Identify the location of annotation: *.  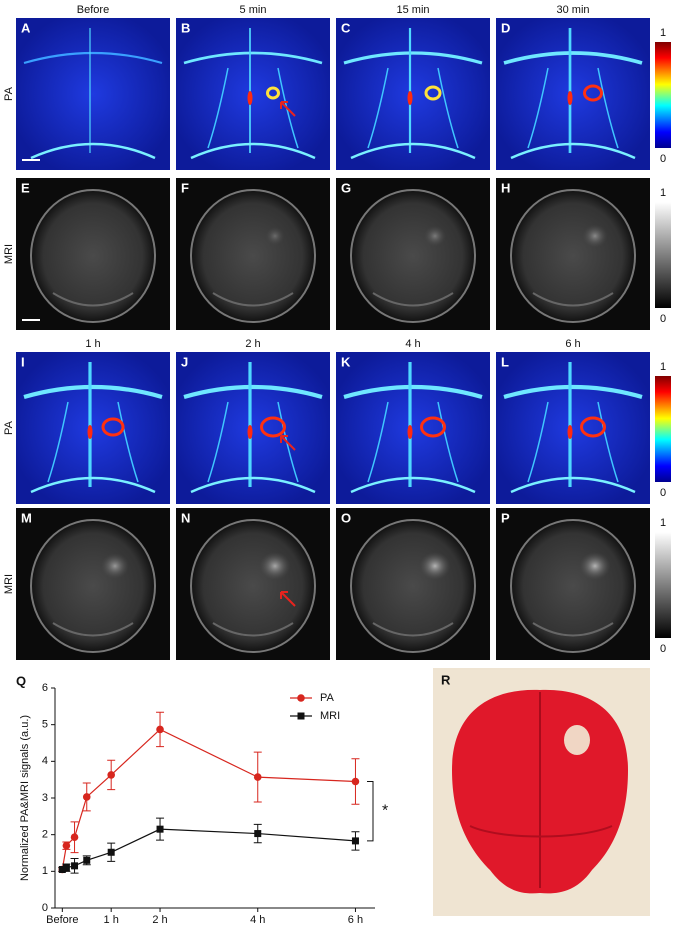
(385, 810).